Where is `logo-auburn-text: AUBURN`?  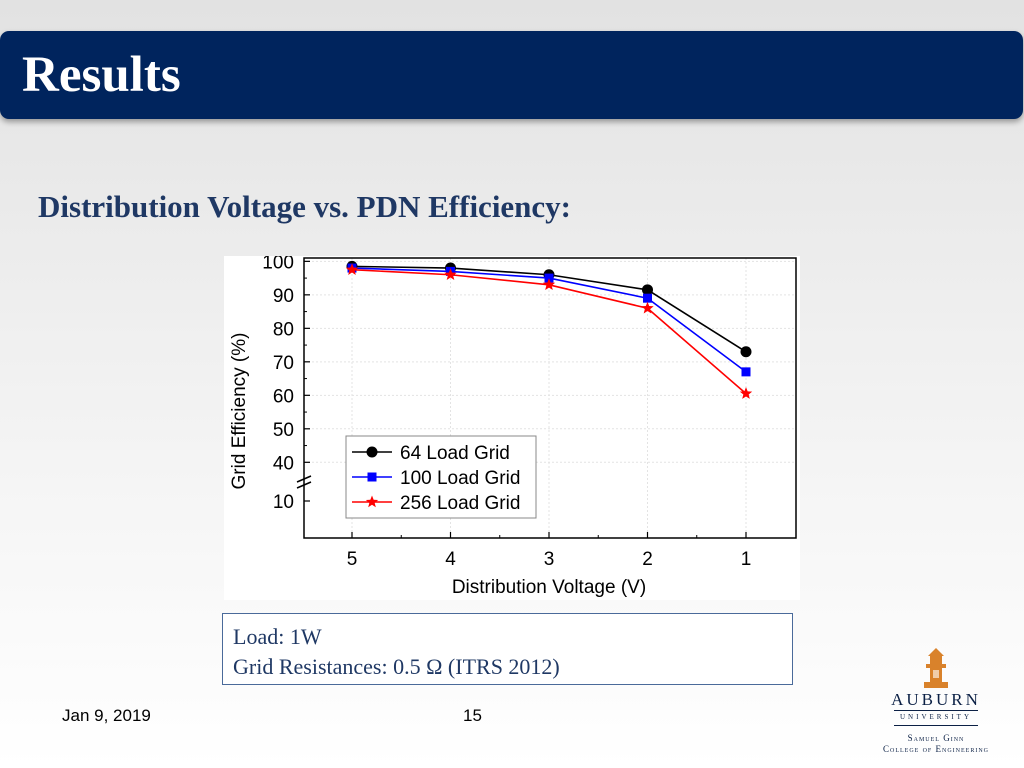 logo-auburn-text: AUBURN is located at coordinates (936, 699).